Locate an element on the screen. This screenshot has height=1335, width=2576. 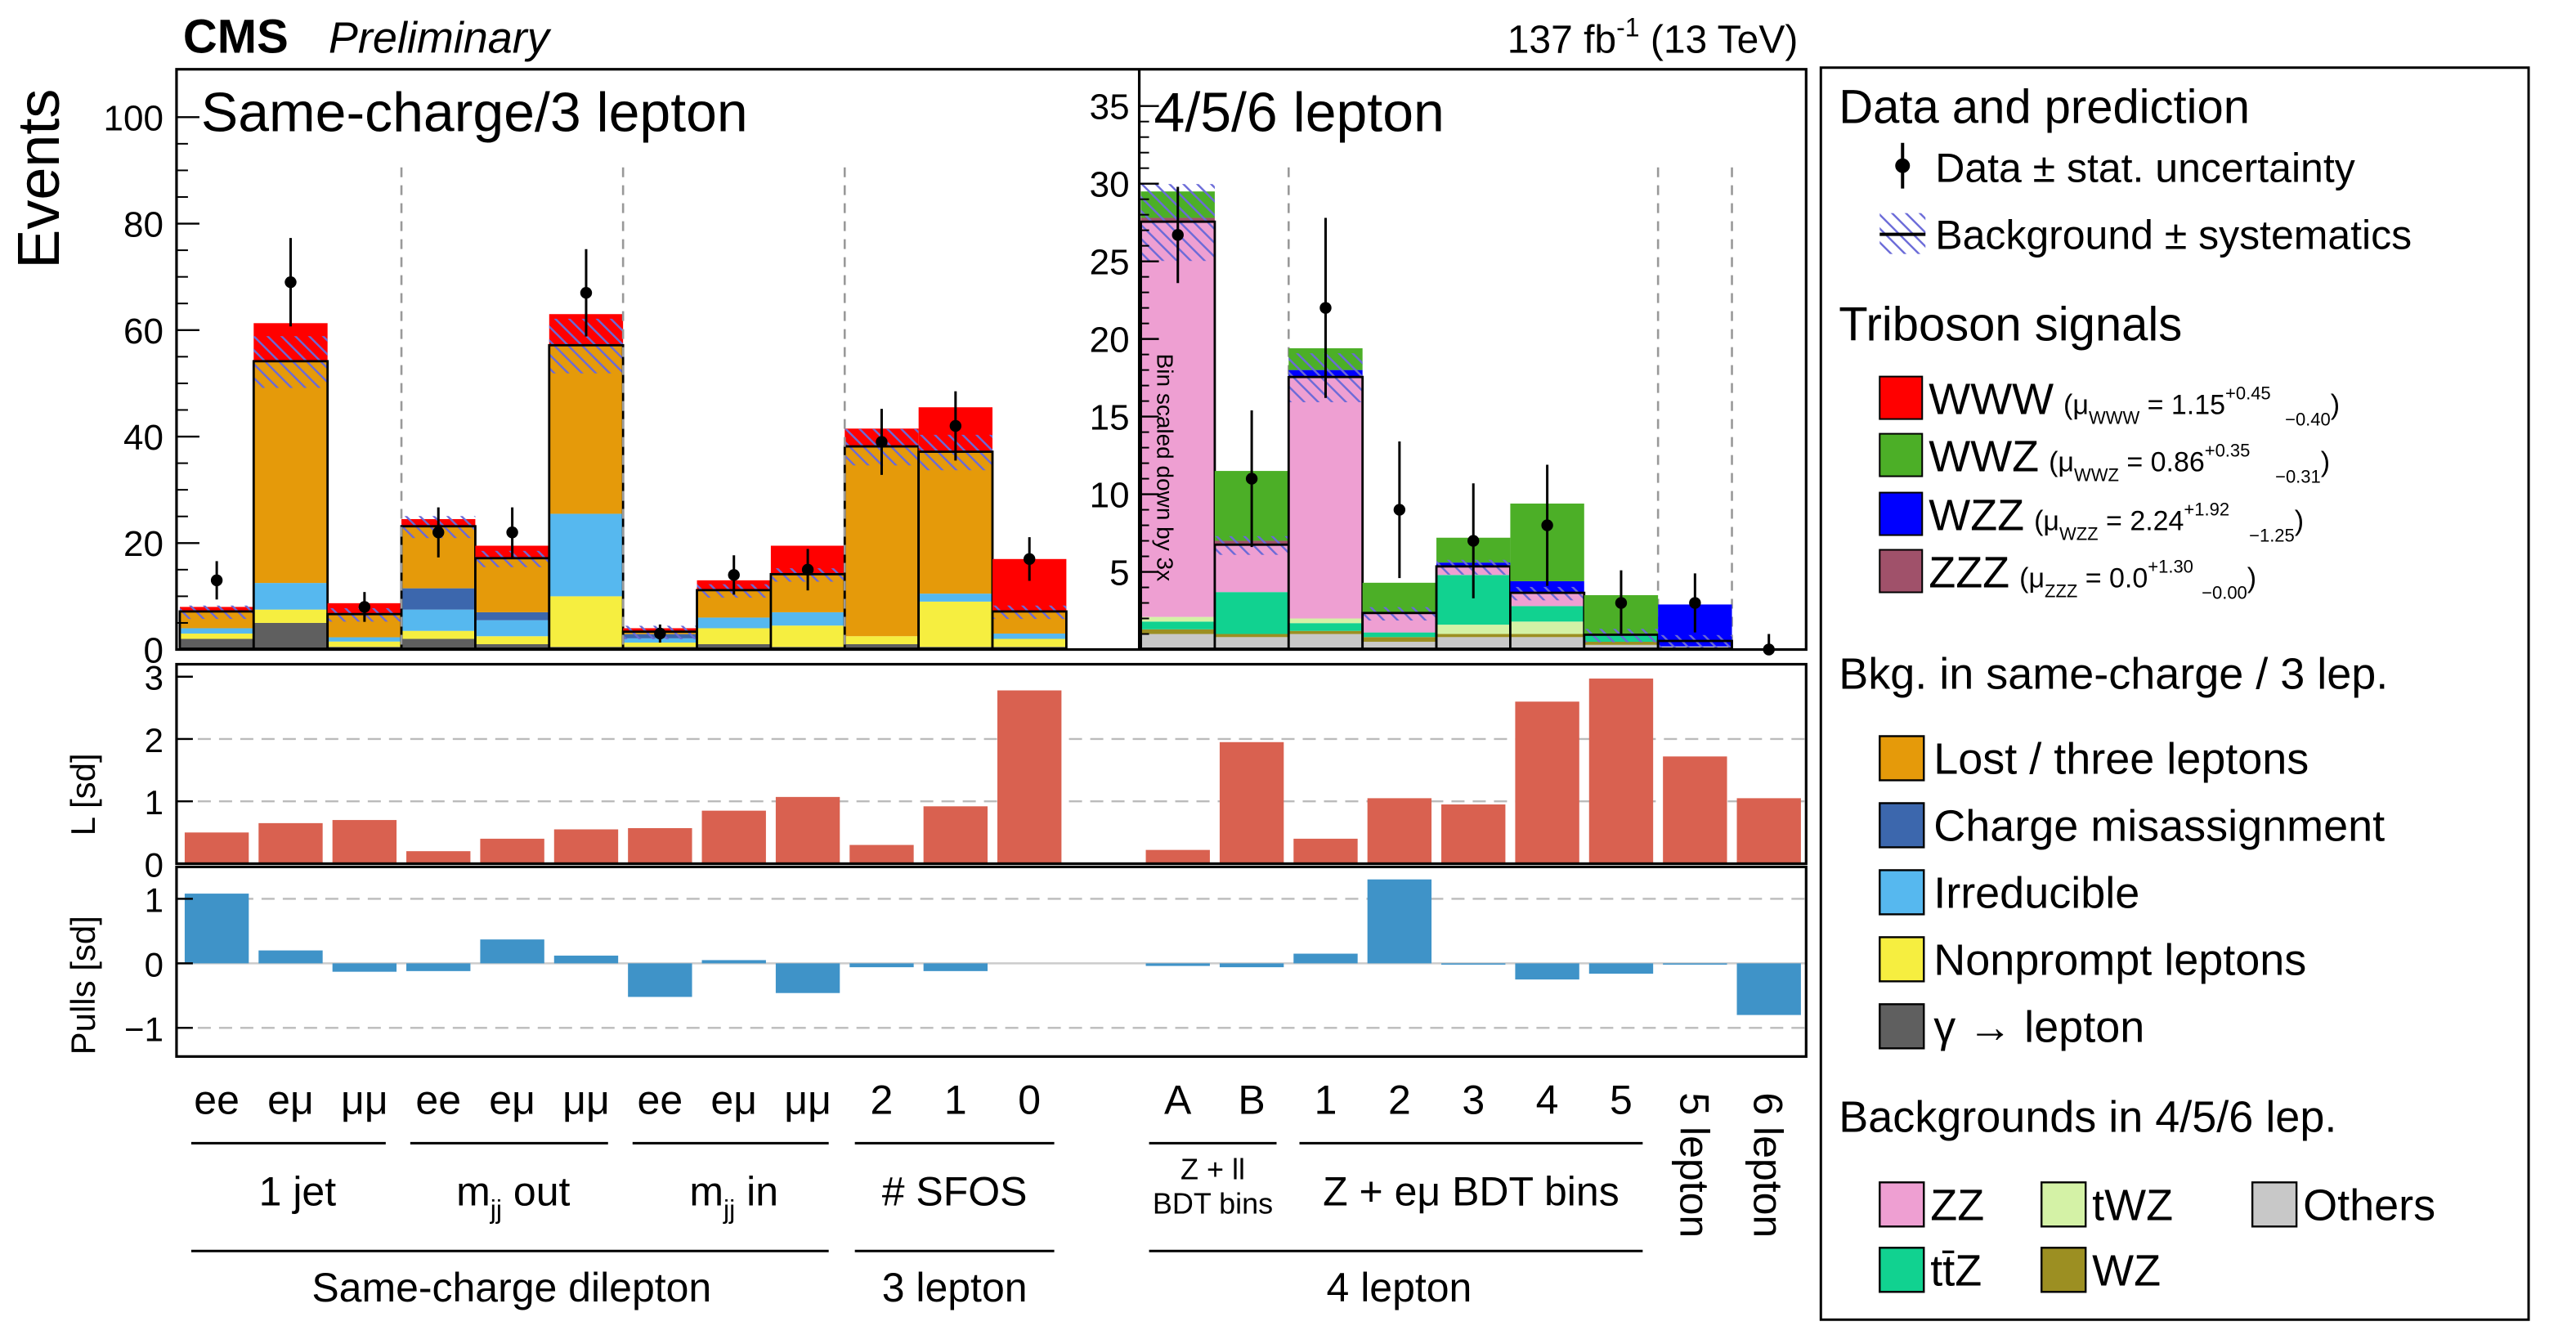
y-tick-label: 0 is located at coordinates (153, 651).